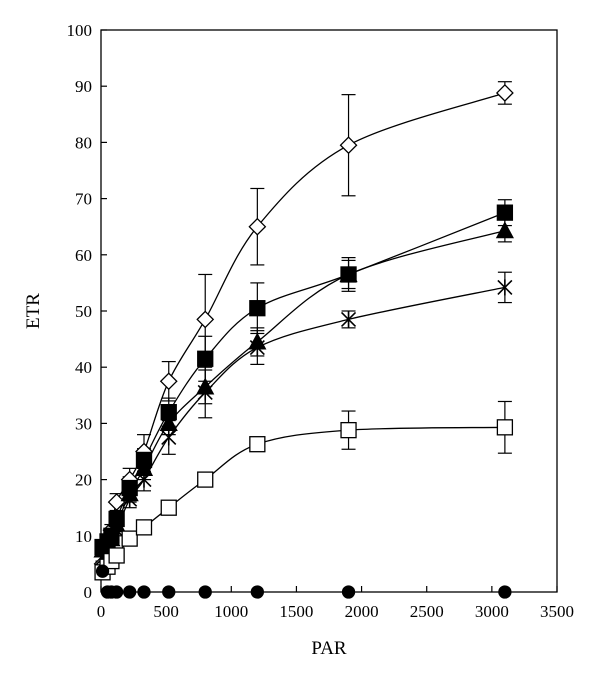 The height and width of the screenshot is (676, 600). I want to click on y-tick-label: 20, so click(83, 480).